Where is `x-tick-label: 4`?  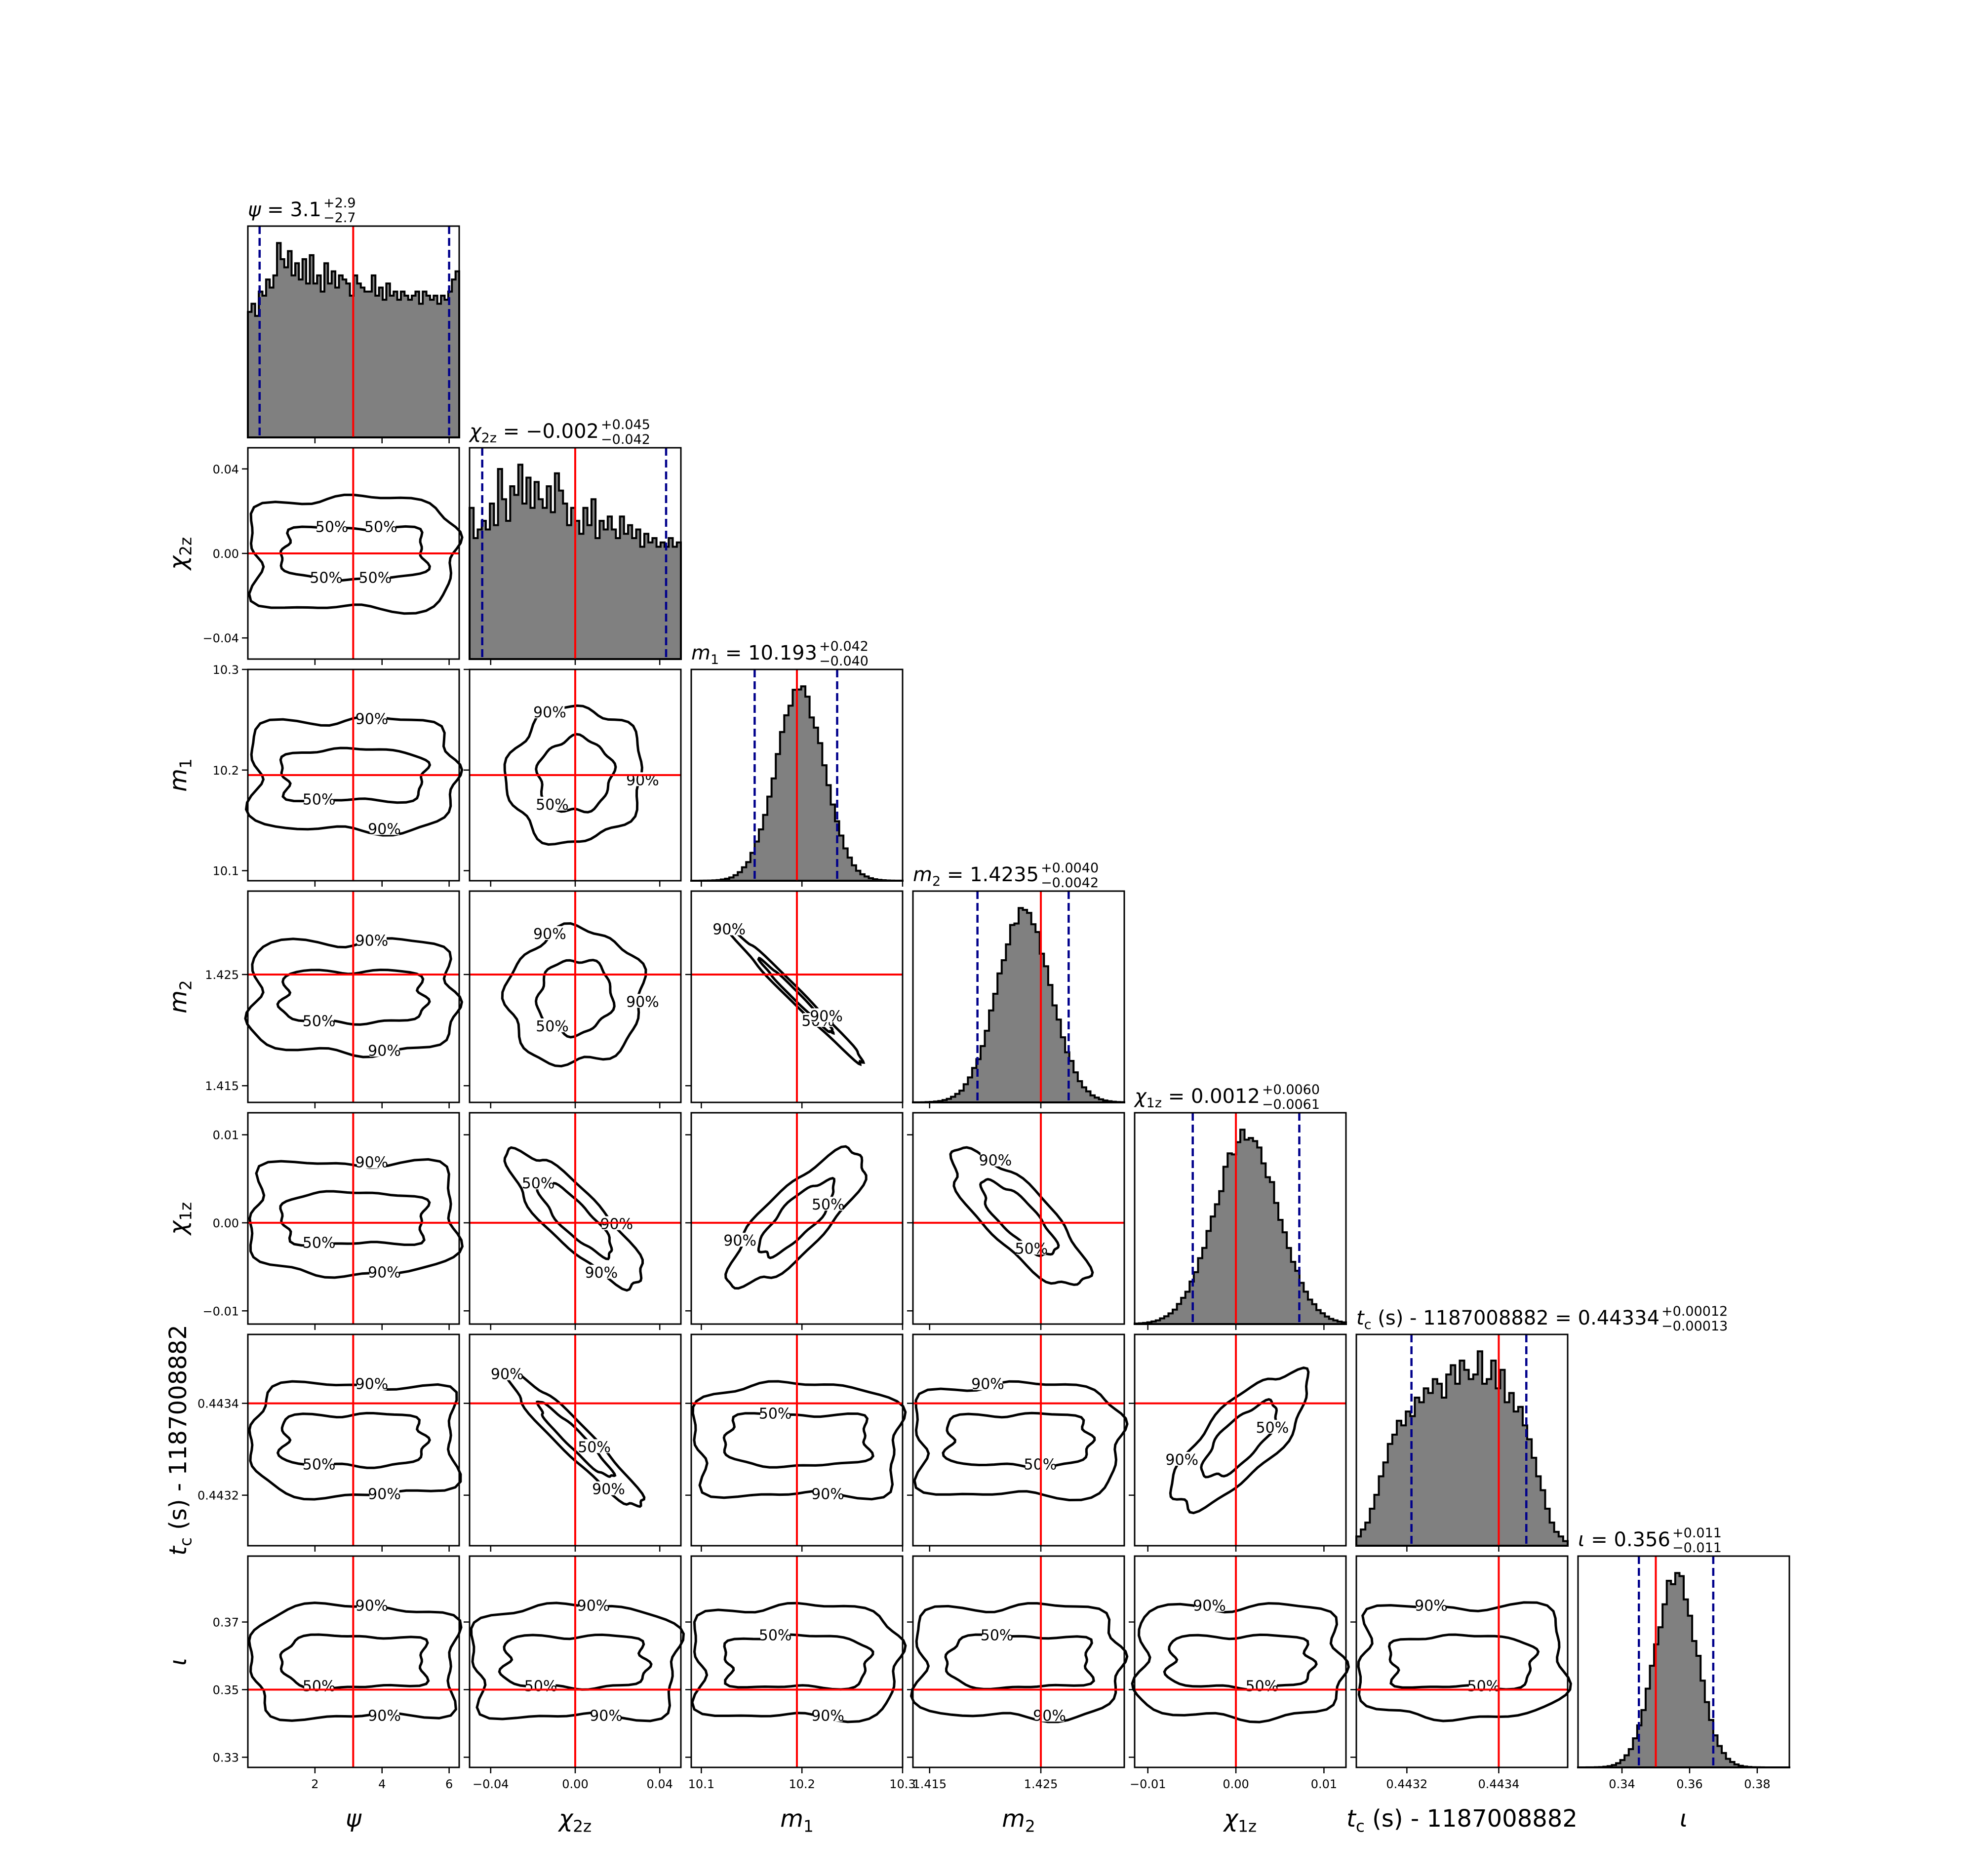
x-tick-label: 4 is located at coordinates (382, 1784).